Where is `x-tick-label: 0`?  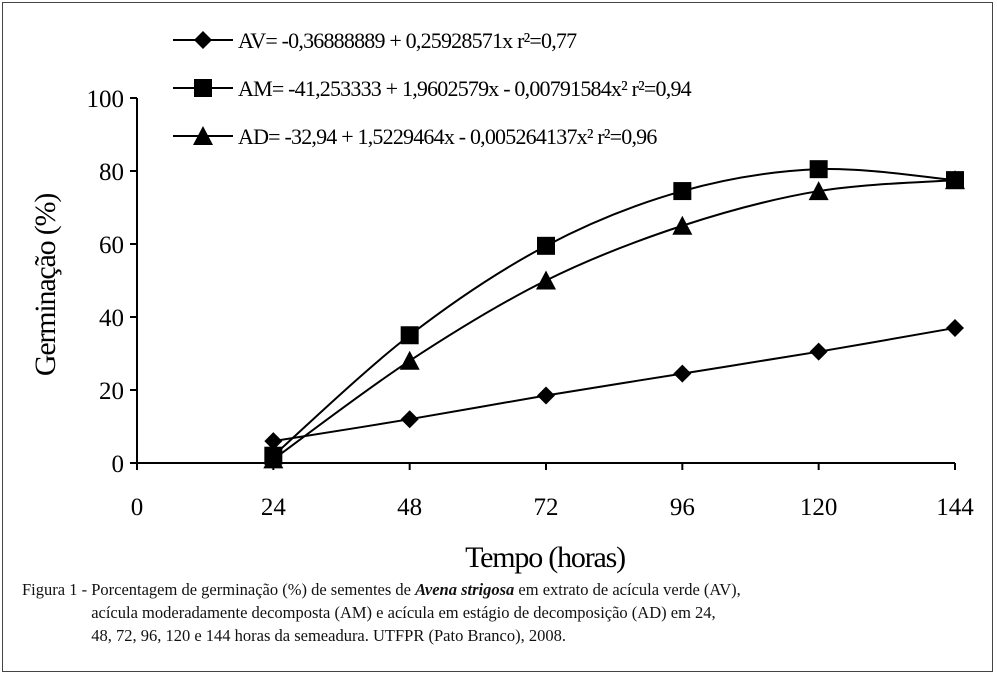
x-tick-label: 0 is located at coordinates (137, 507).